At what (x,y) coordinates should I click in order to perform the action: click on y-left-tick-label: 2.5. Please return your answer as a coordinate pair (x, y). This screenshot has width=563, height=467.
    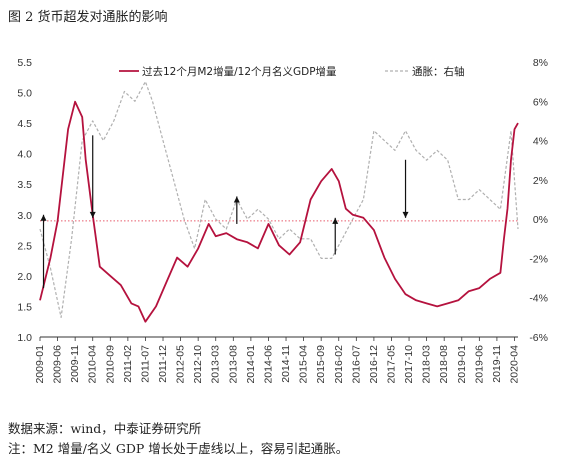
    Looking at the image, I should click on (24, 246).